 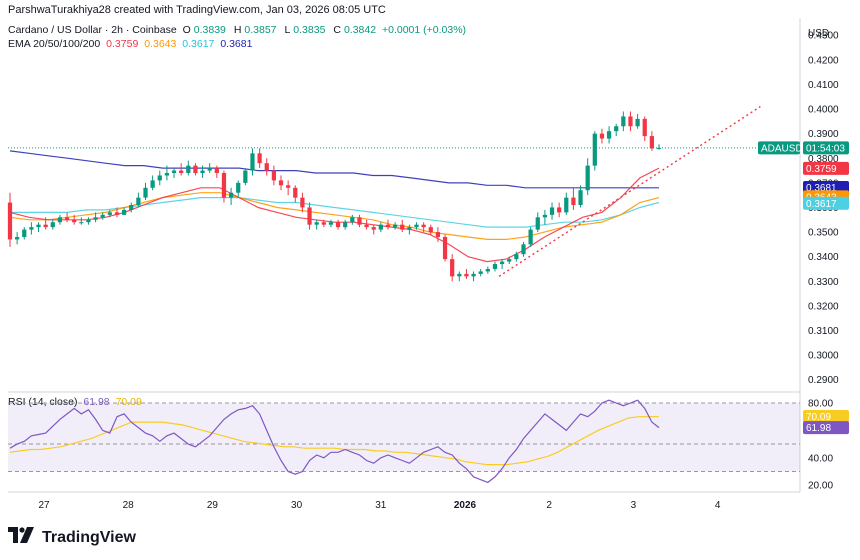 What do you see at coordinates (379, 505) in the screenshot?
I see `time-axis: 27 28 29 30 31 2026 2 3 4` at bounding box center [379, 505].